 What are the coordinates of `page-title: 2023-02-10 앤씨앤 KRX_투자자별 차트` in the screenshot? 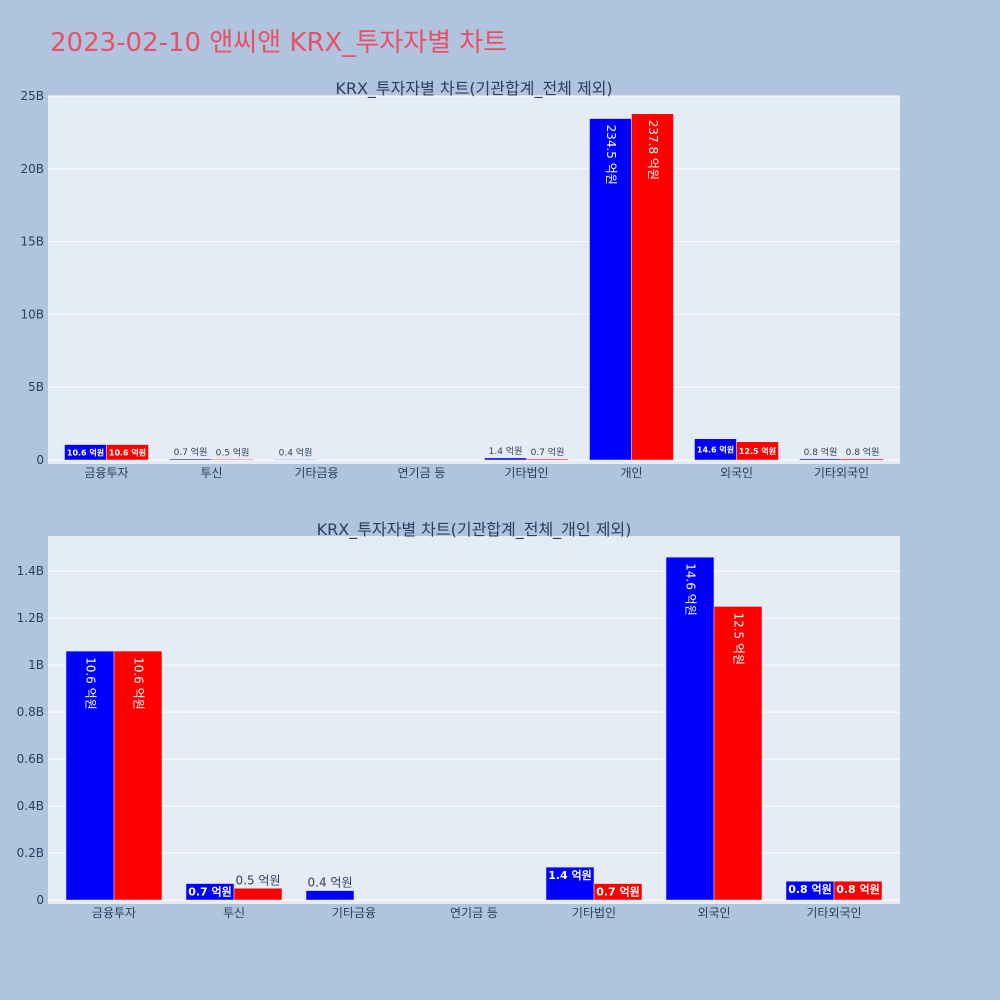 It's located at (279, 43).